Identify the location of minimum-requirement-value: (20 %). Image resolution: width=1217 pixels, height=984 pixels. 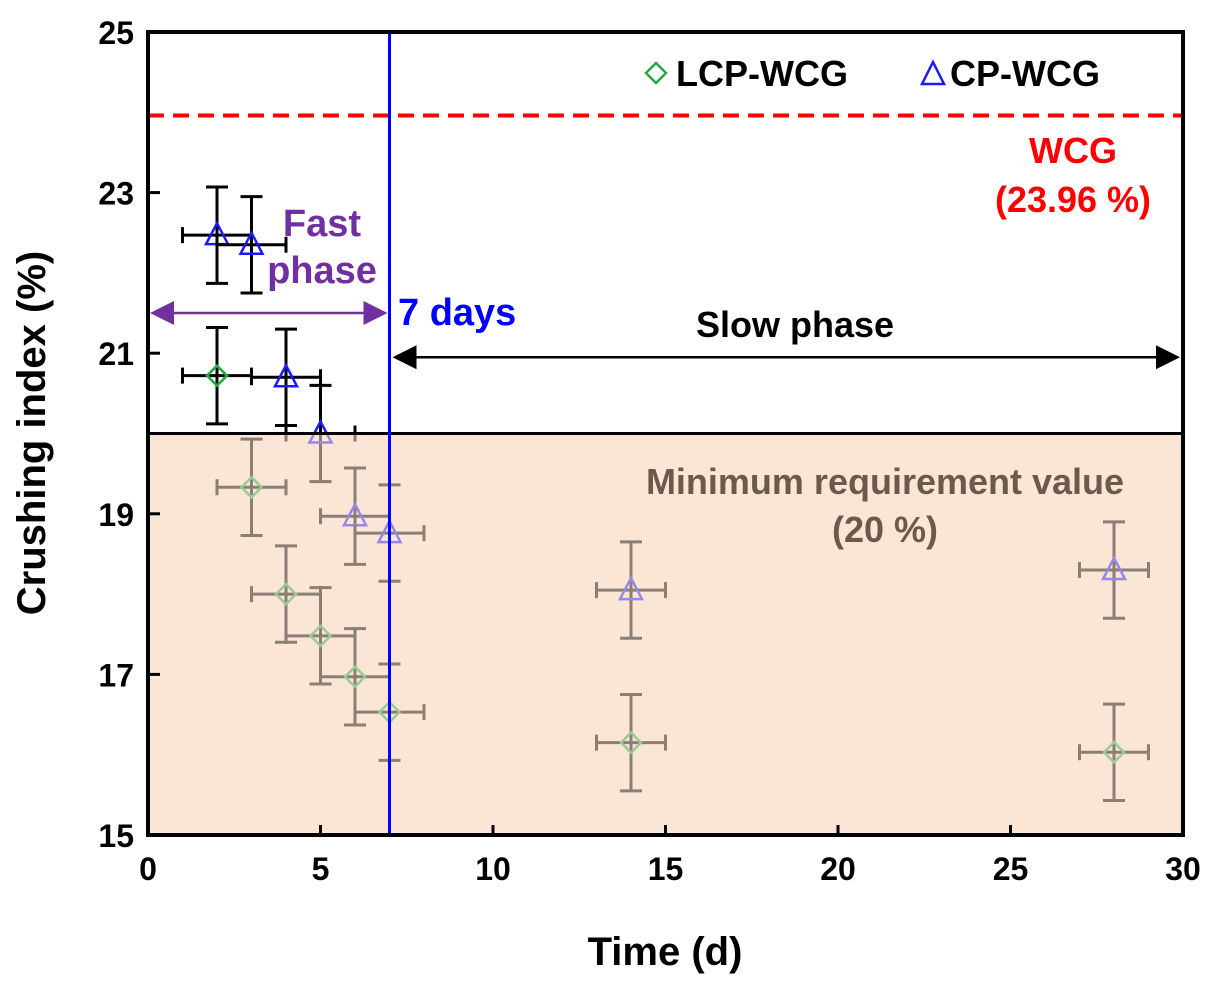
(885, 529).